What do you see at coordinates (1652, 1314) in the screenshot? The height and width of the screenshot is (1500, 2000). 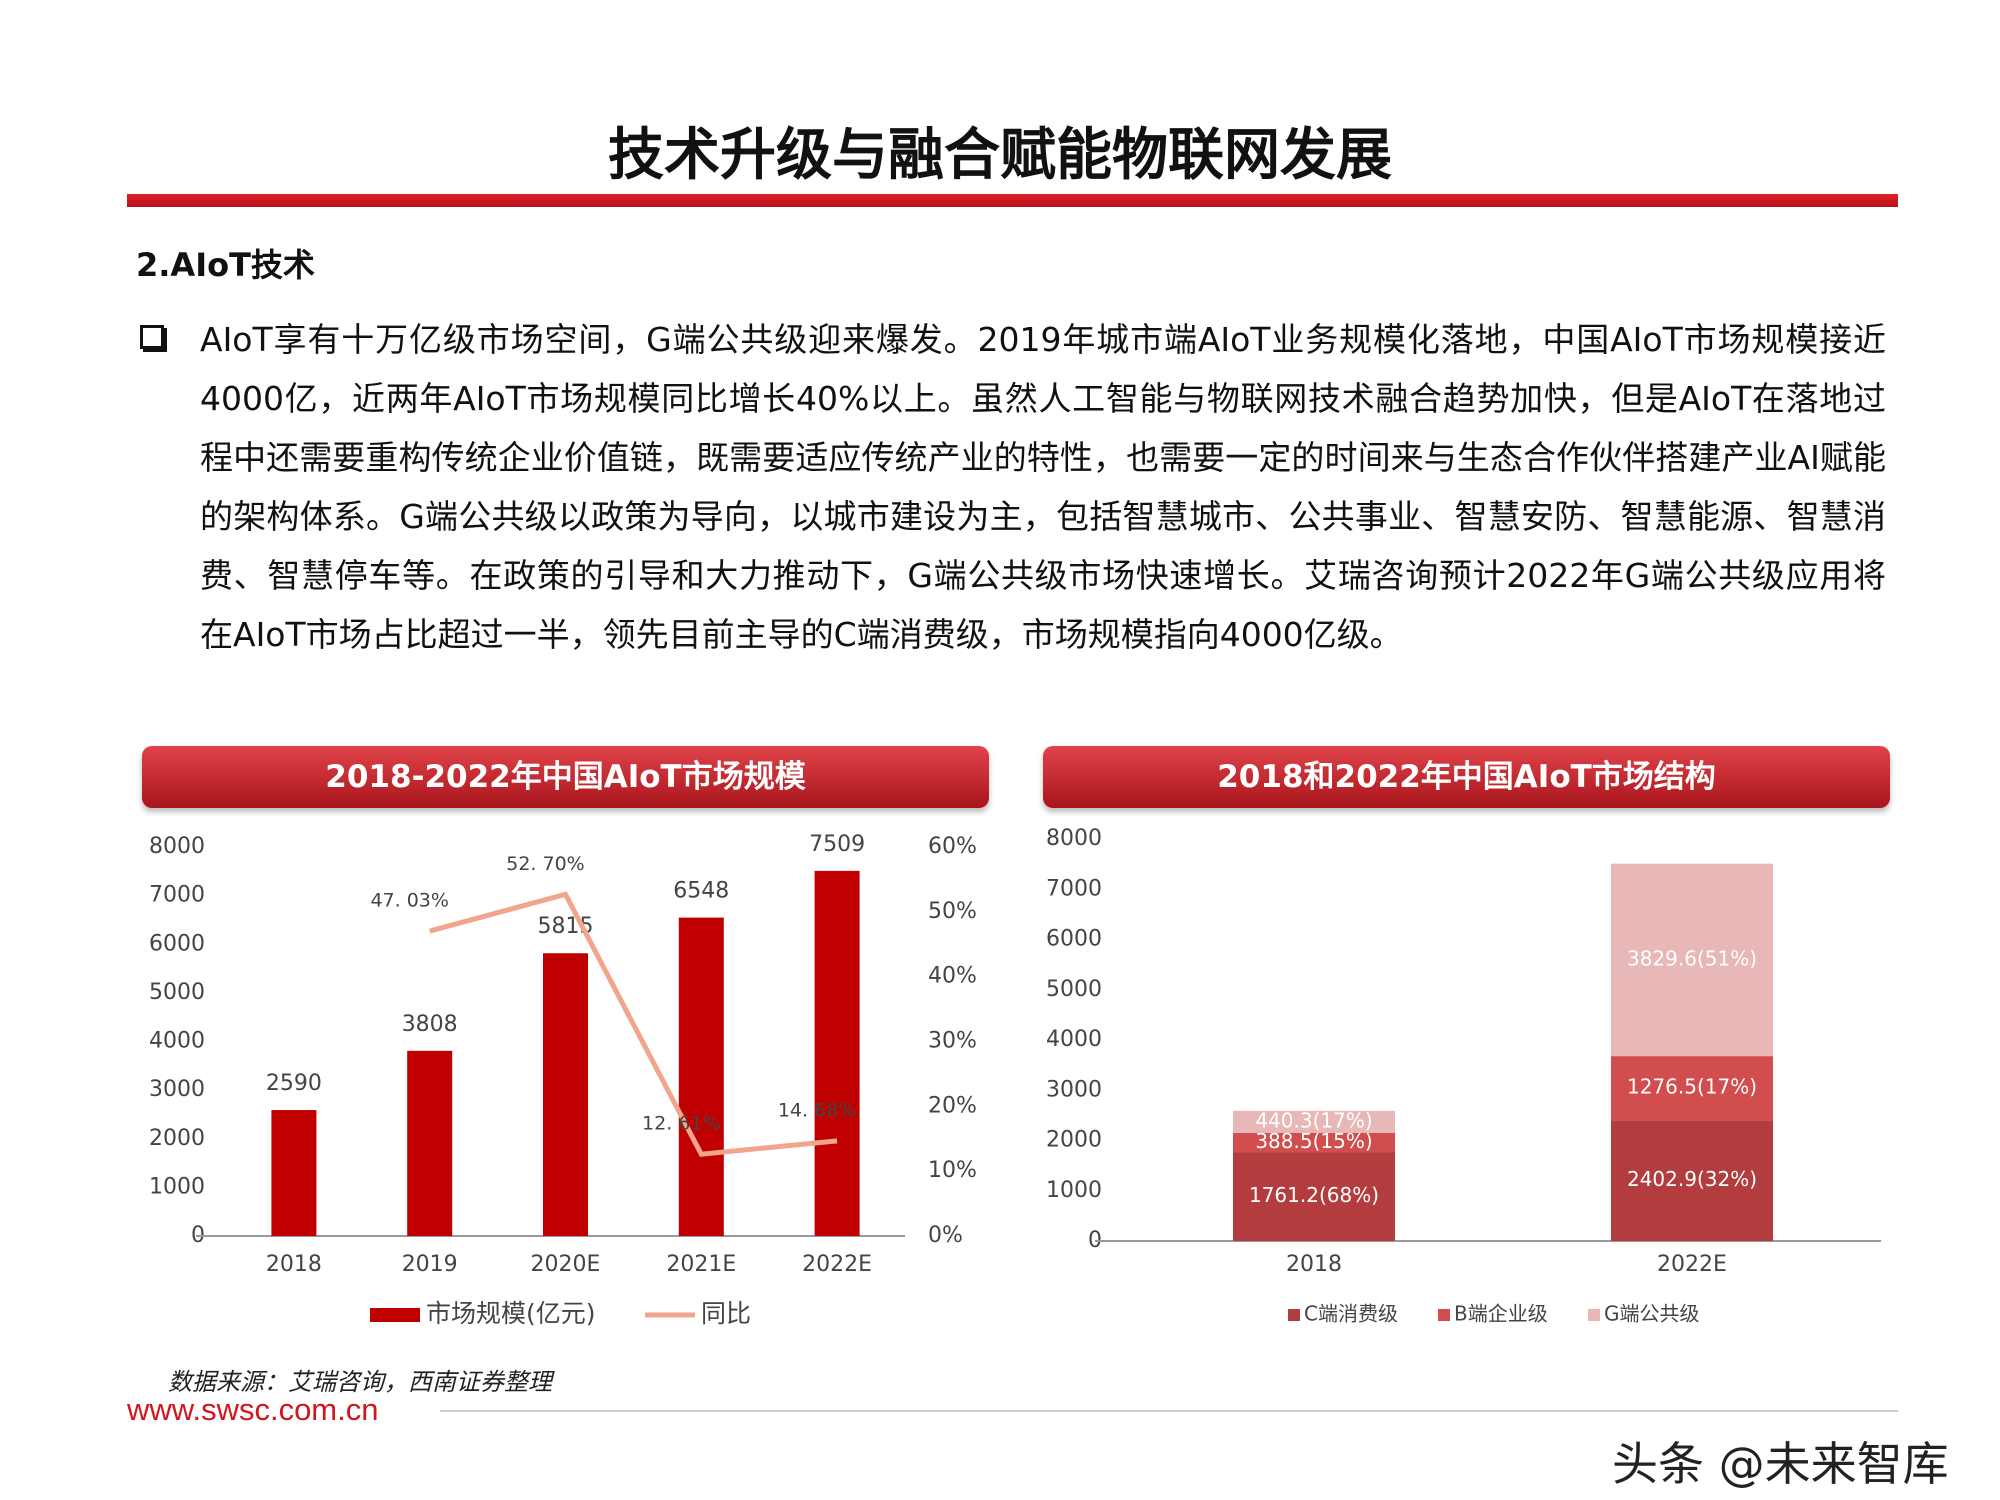 I see `legend-label: G端公共级` at bounding box center [1652, 1314].